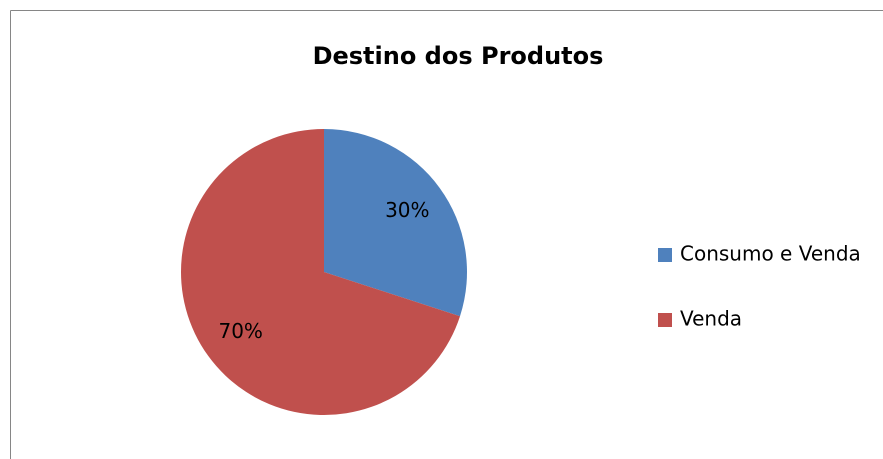  I want to click on data-label: 70%, so click(240, 331).